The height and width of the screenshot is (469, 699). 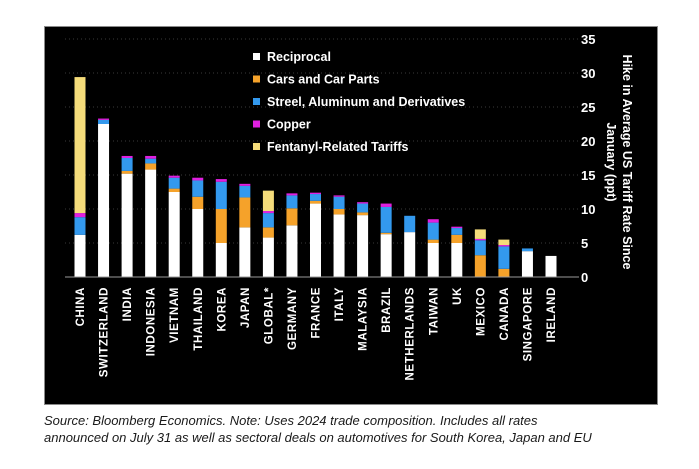 What do you see at coordinates (480, 266) in the screenshot?
I see `bar-mexico-cars-and-car-parts` at bounding box center [480, 266].